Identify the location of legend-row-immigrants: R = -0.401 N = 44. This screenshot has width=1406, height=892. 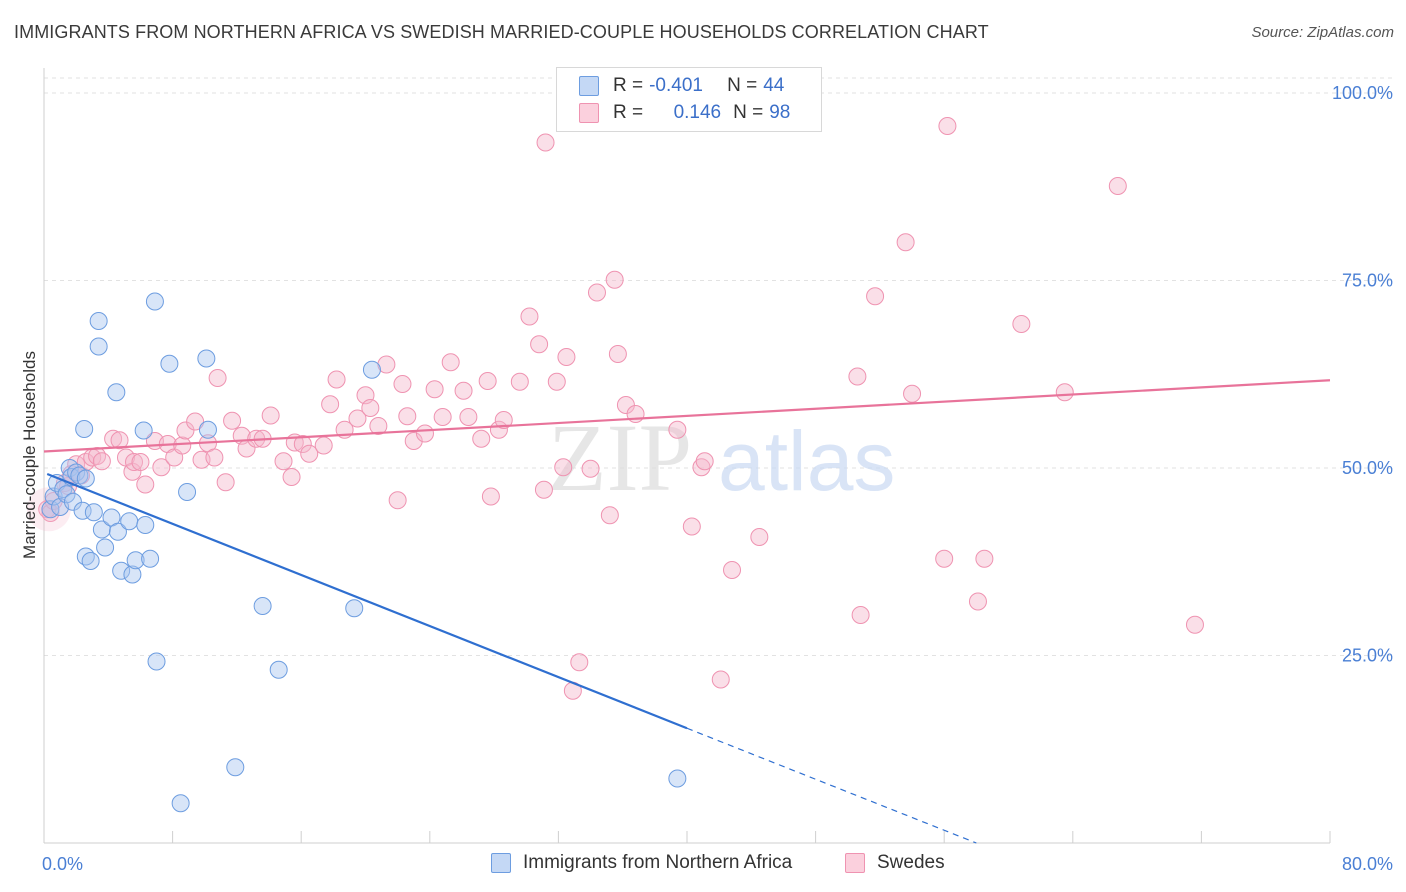
(681, 86).